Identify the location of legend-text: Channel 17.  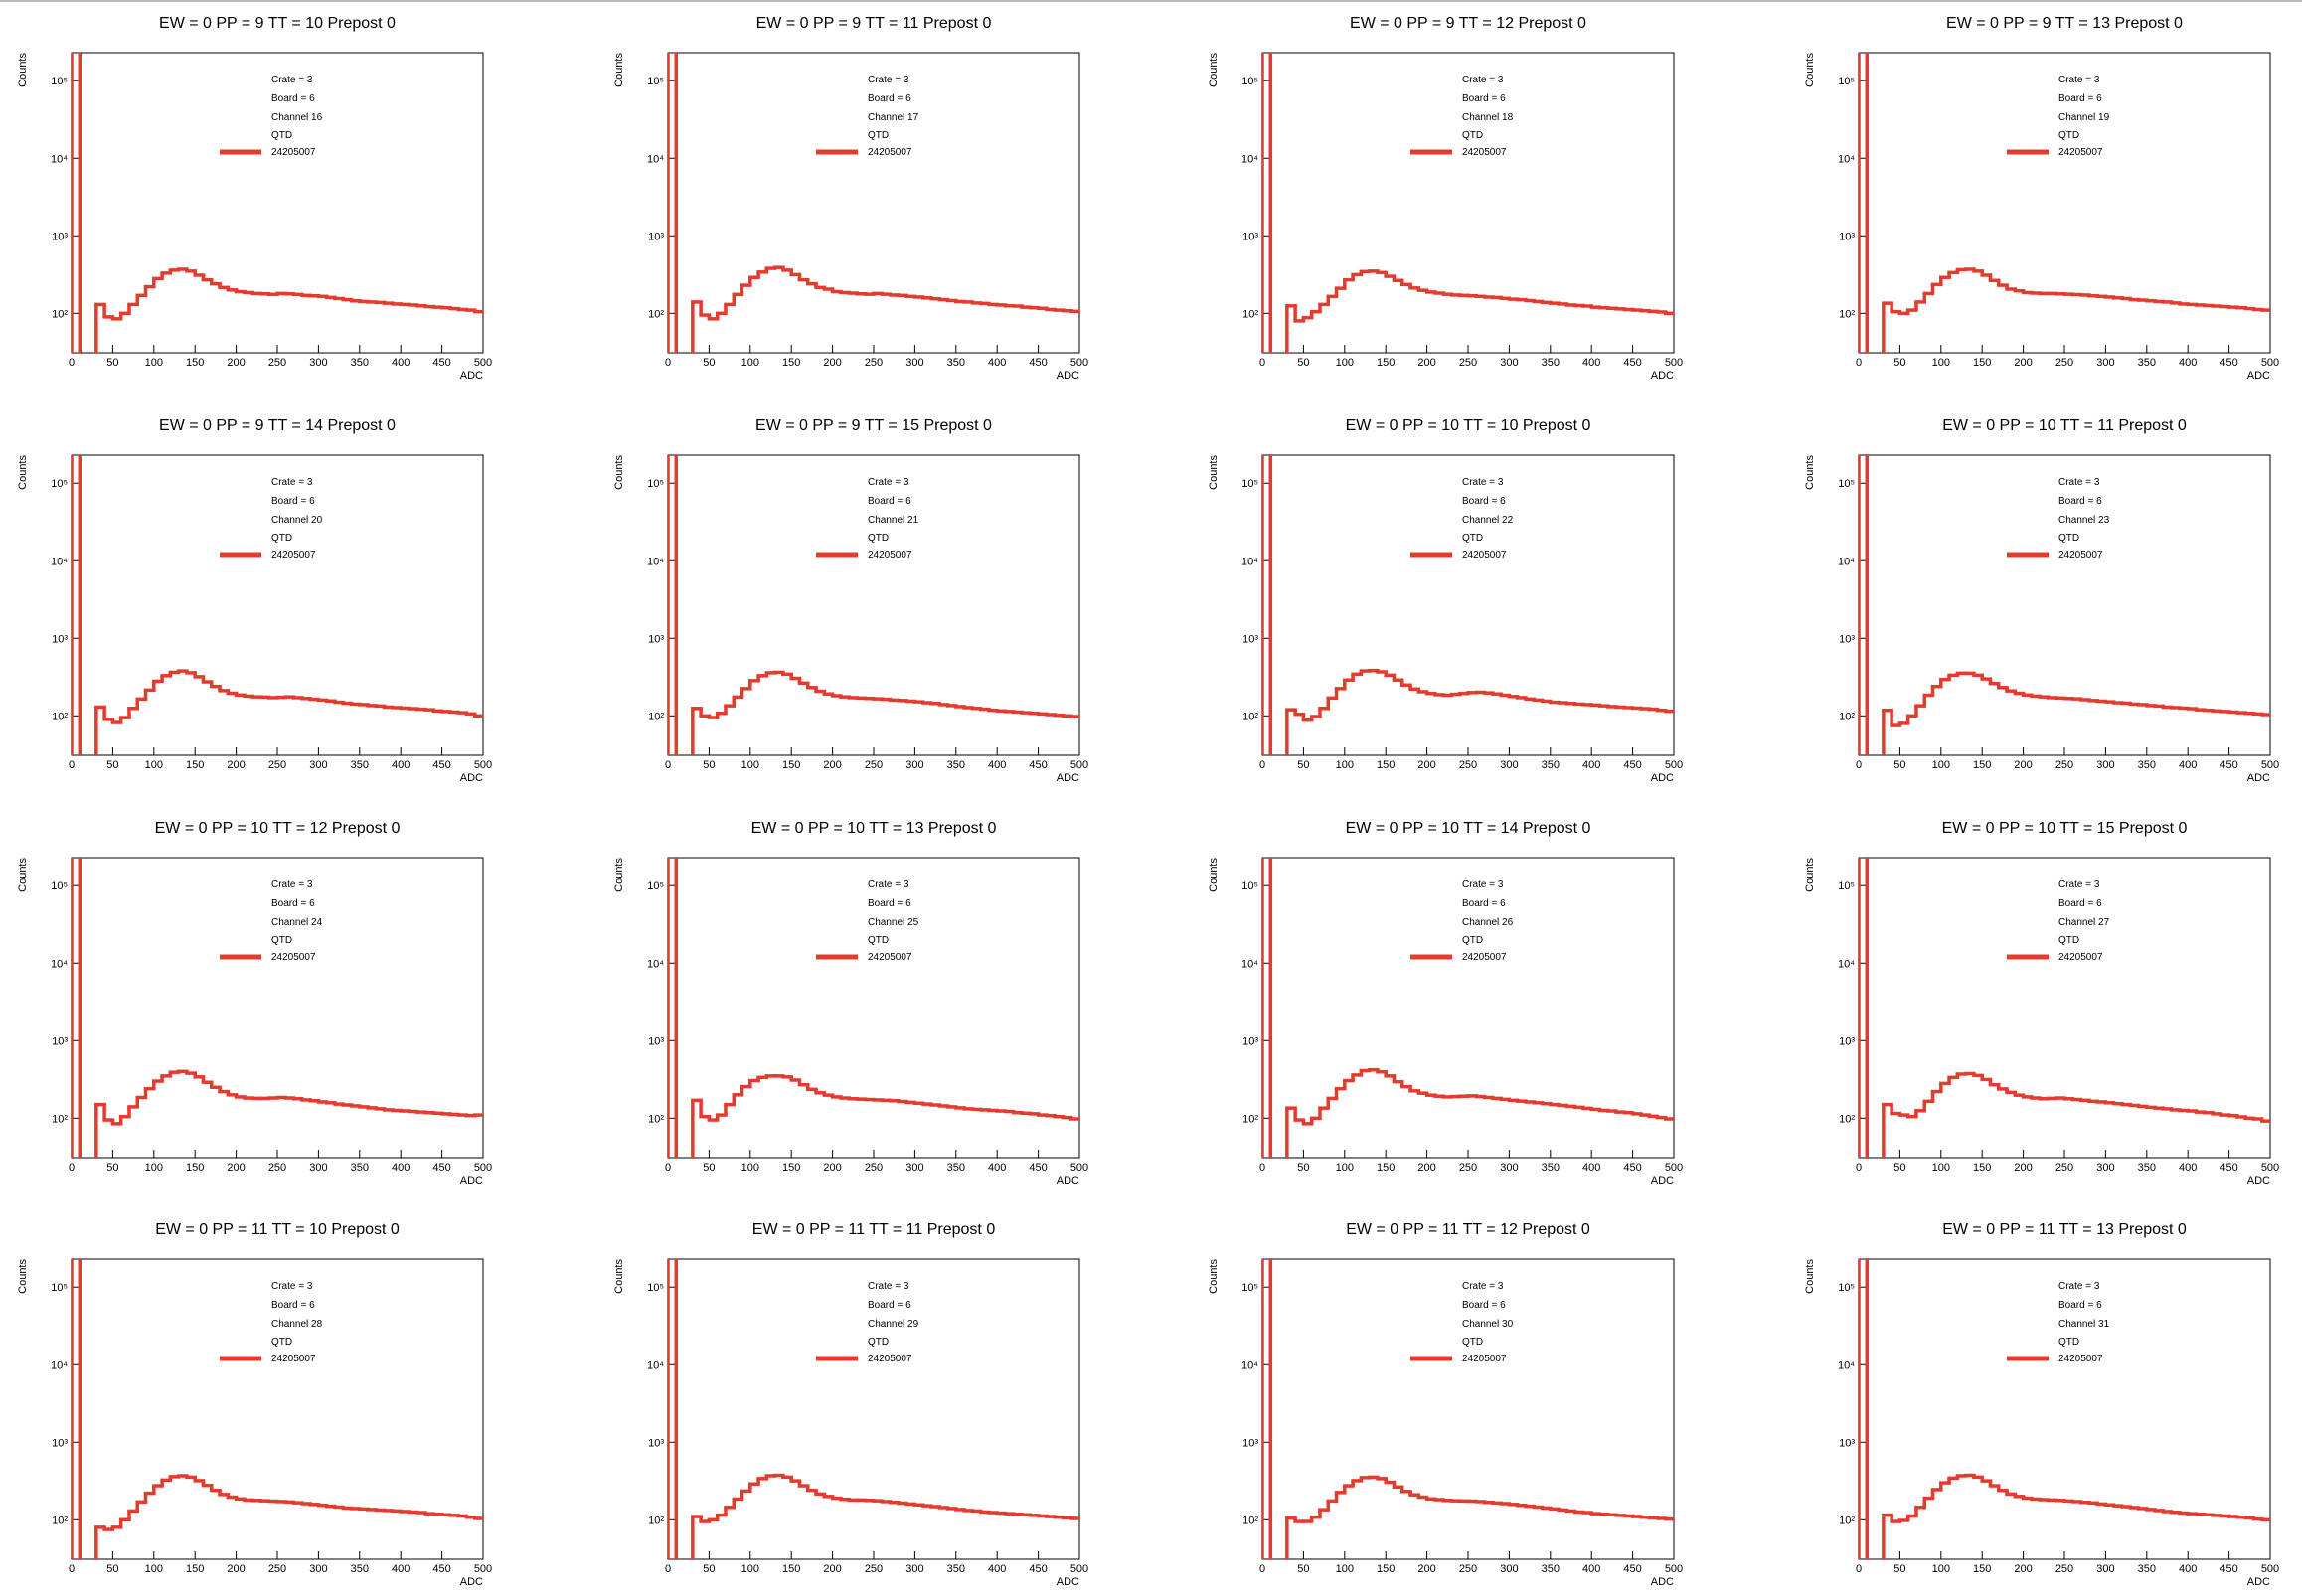
(893, 118).